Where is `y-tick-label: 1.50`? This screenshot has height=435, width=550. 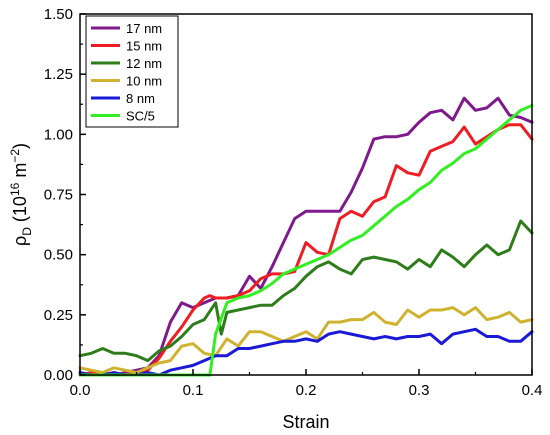
y-tick-label: 1.50 is located at coordinates (58, 14).